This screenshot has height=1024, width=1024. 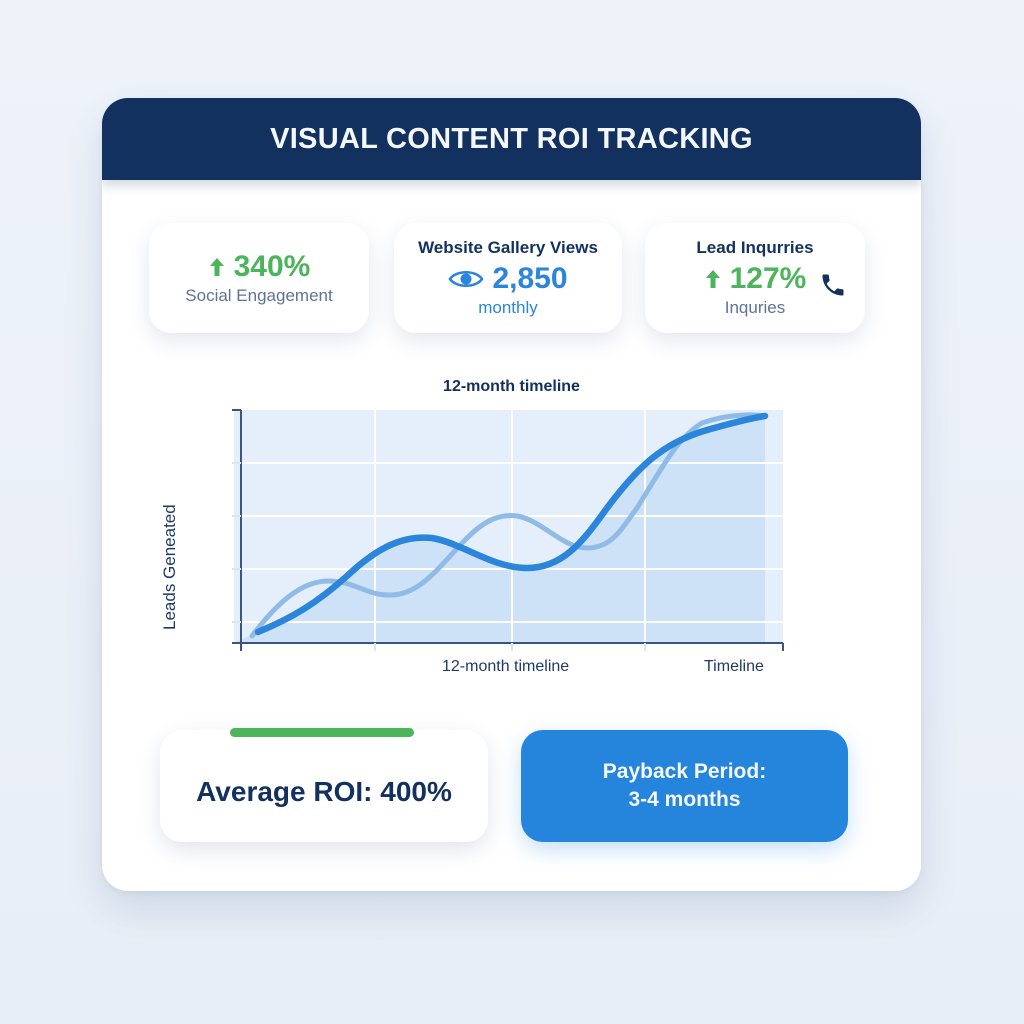 I want to click on stat-card-social-engagement: 340% Social Engagement, so click(x=259, y=278).